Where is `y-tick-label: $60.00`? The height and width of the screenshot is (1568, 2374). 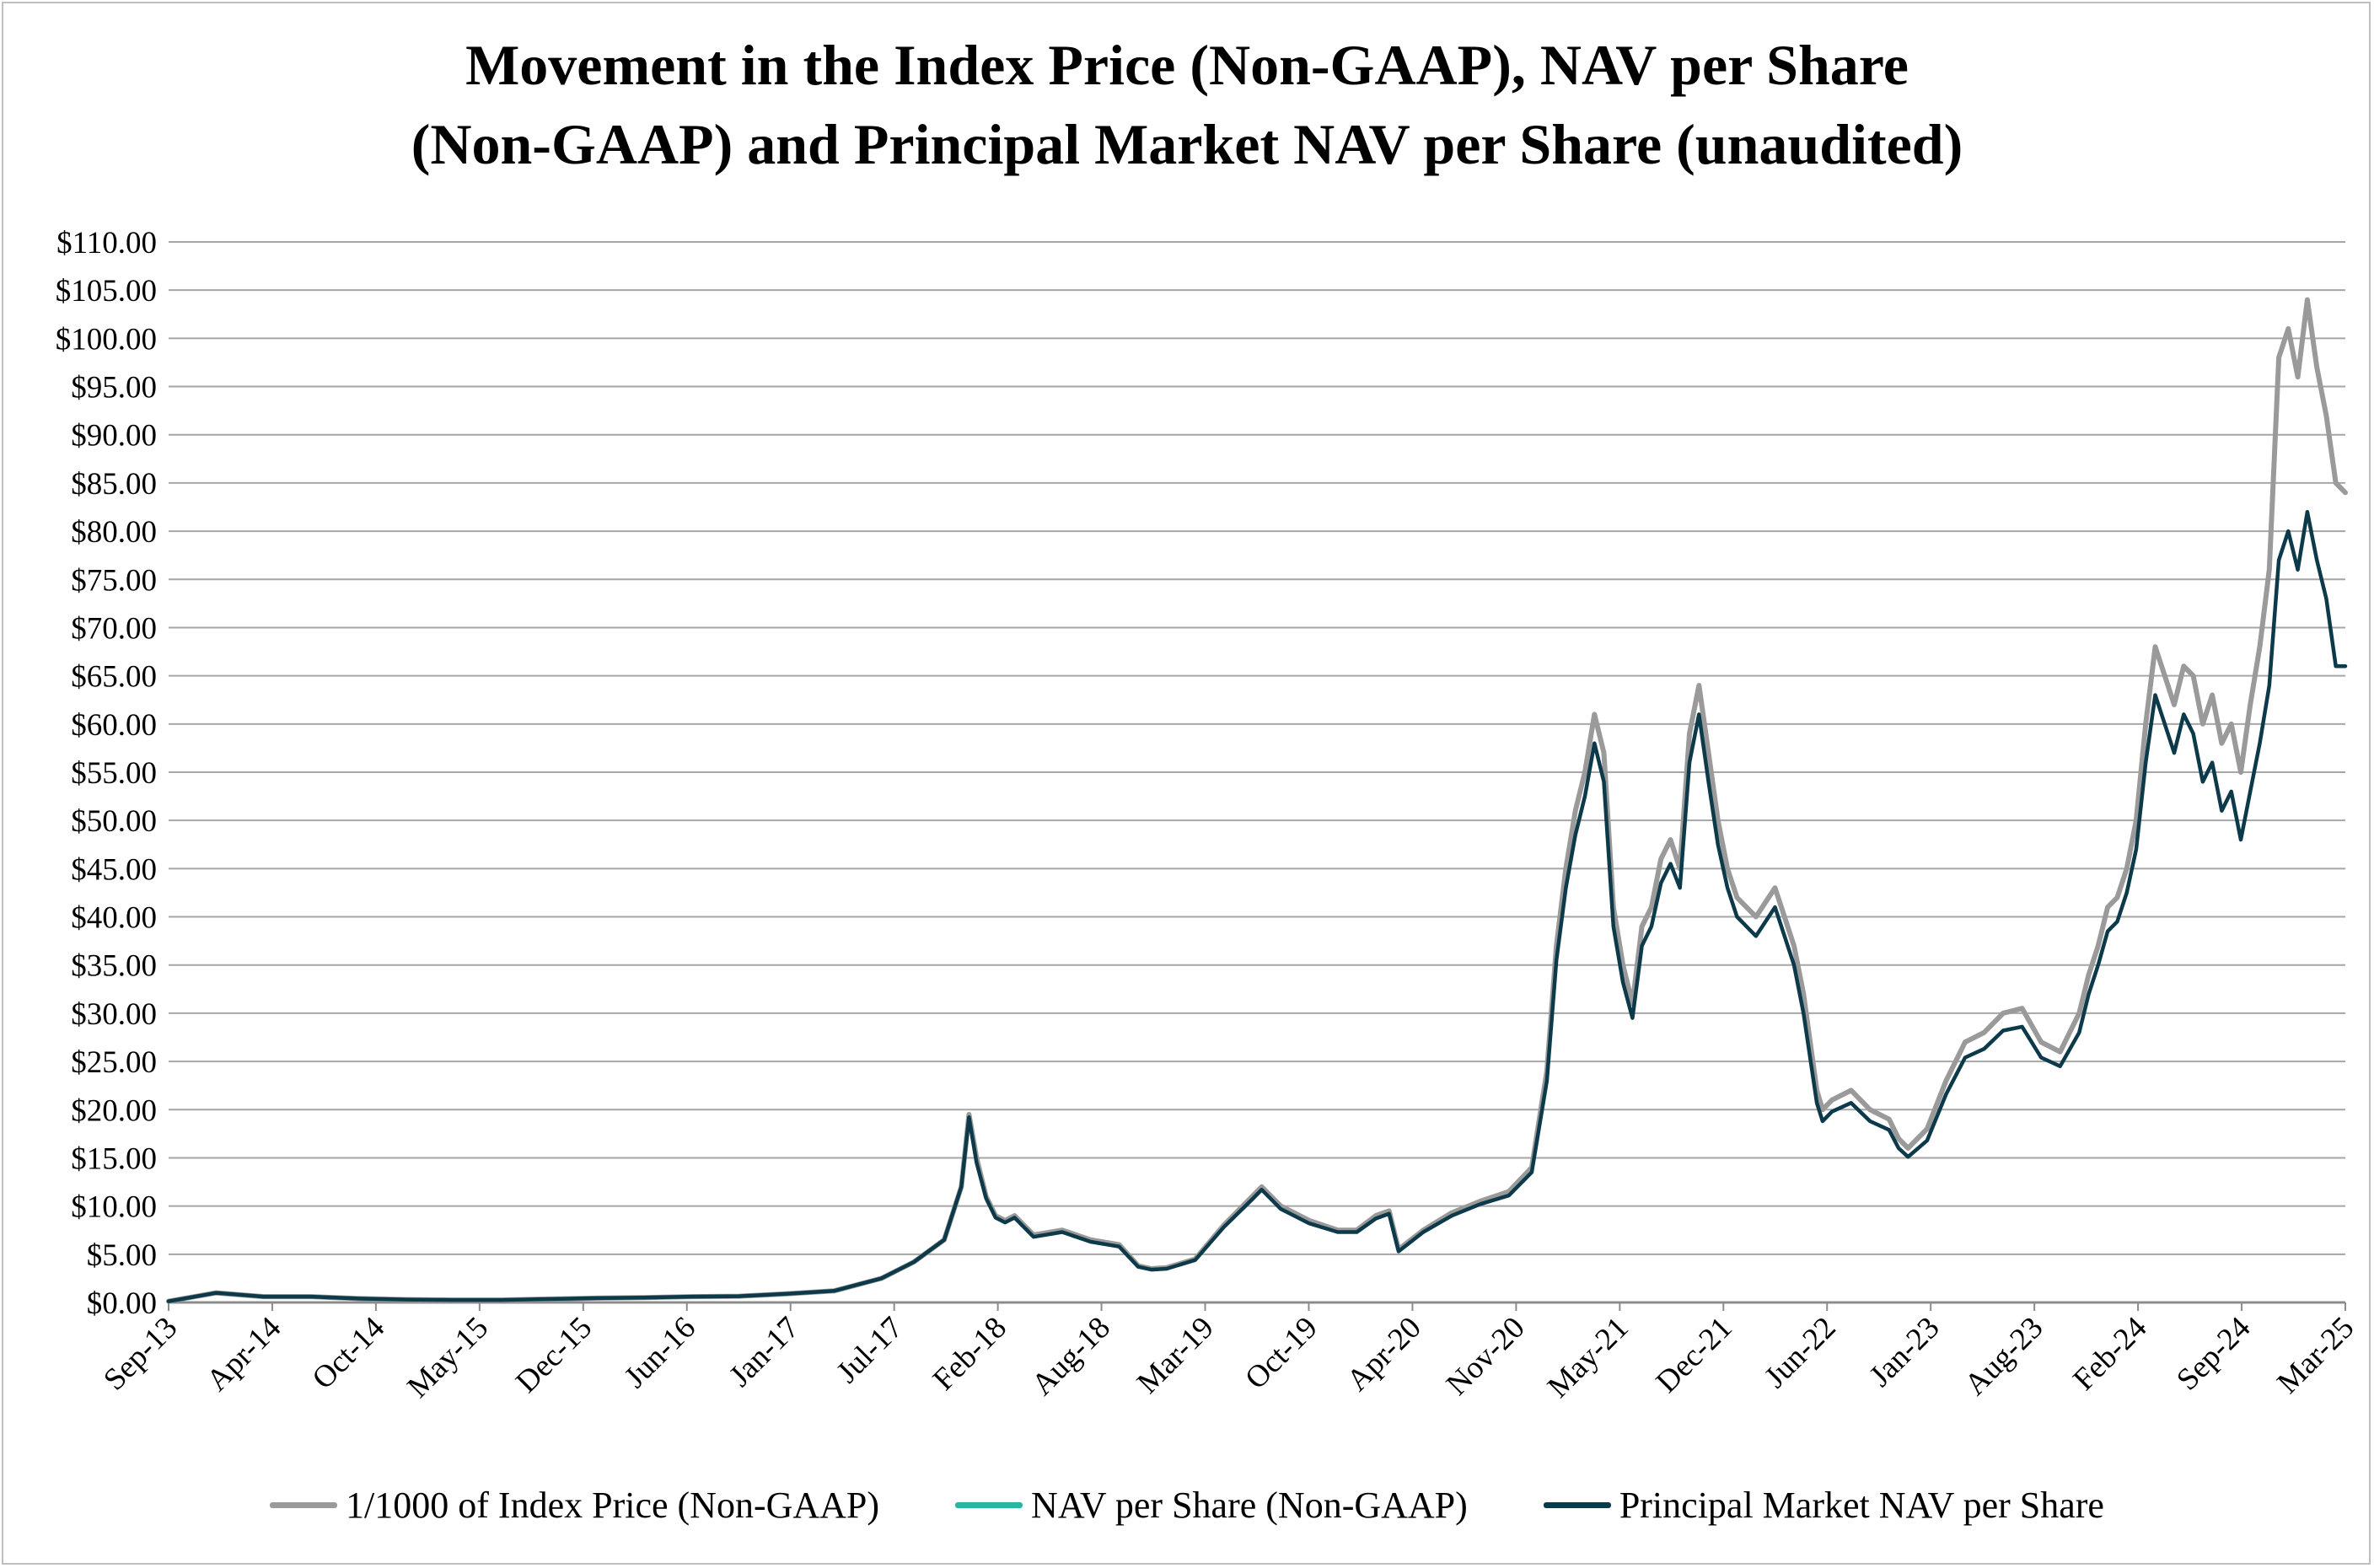
y-tick-label: $60.00 is located at coordinates (114, 725).